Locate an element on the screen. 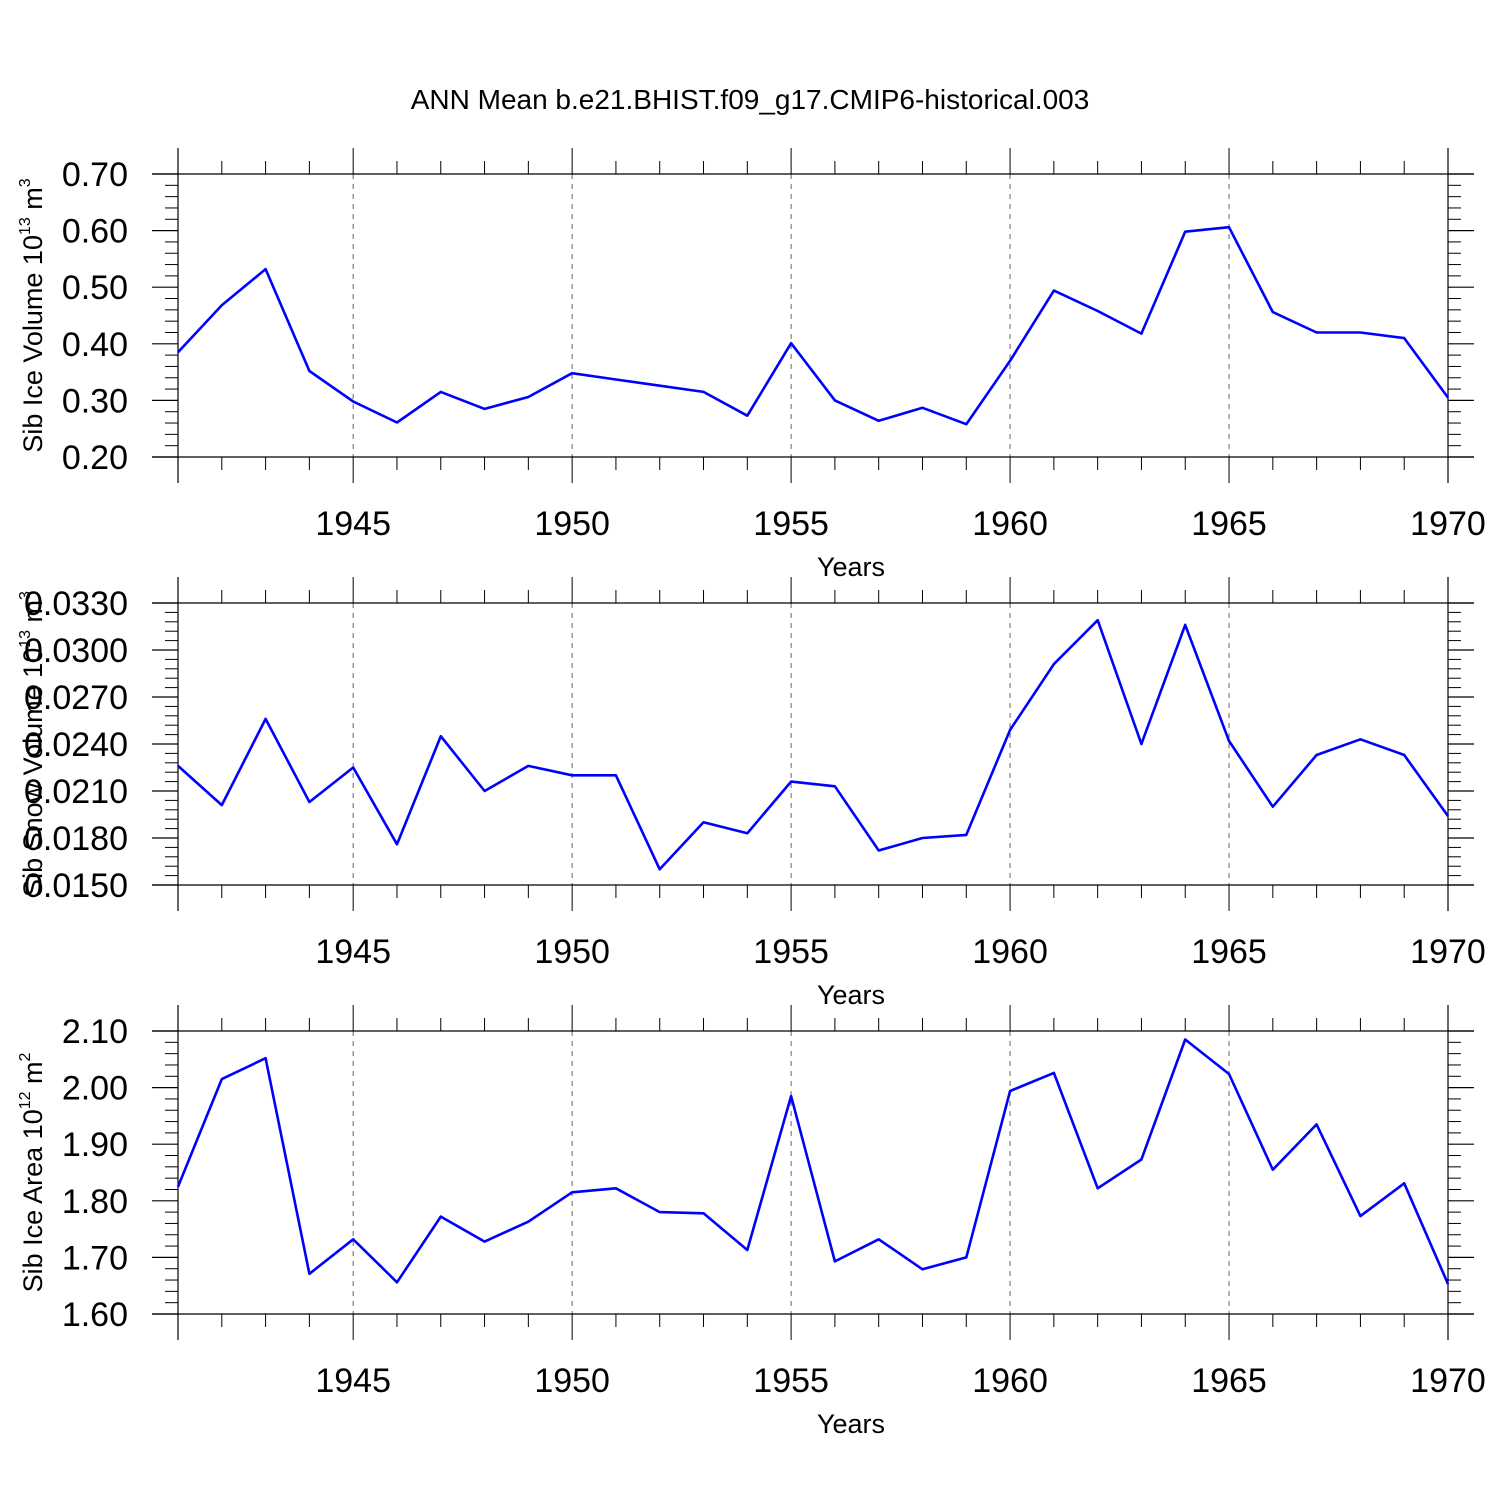 This screenshot has height=1500, width=1500. y-tick-label: 0.30 is located at coordinates (95, 401).